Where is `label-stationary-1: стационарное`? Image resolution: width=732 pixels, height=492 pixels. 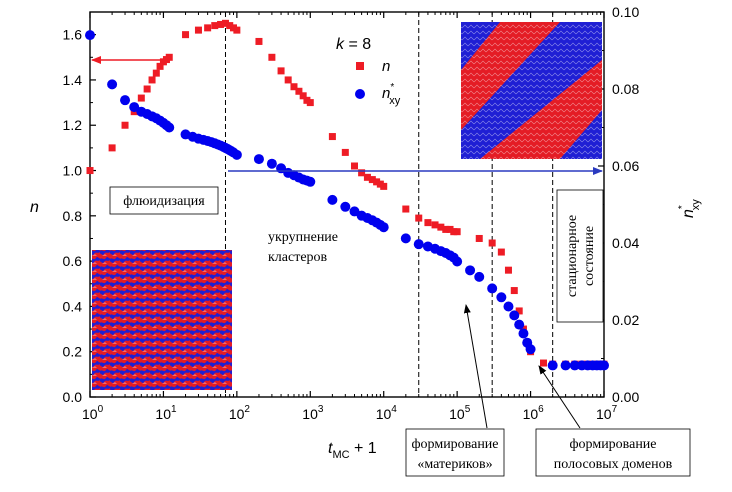 label-stationary-1: стационарное is located at coordinates (572, 256).